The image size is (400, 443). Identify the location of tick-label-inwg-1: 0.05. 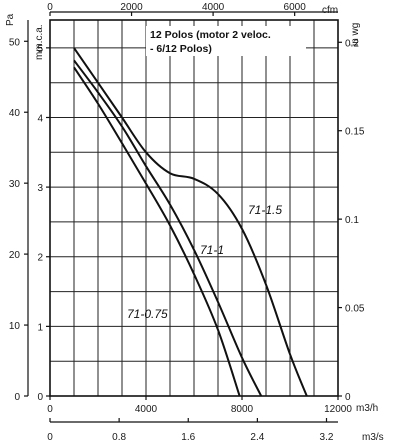
(355, 309).